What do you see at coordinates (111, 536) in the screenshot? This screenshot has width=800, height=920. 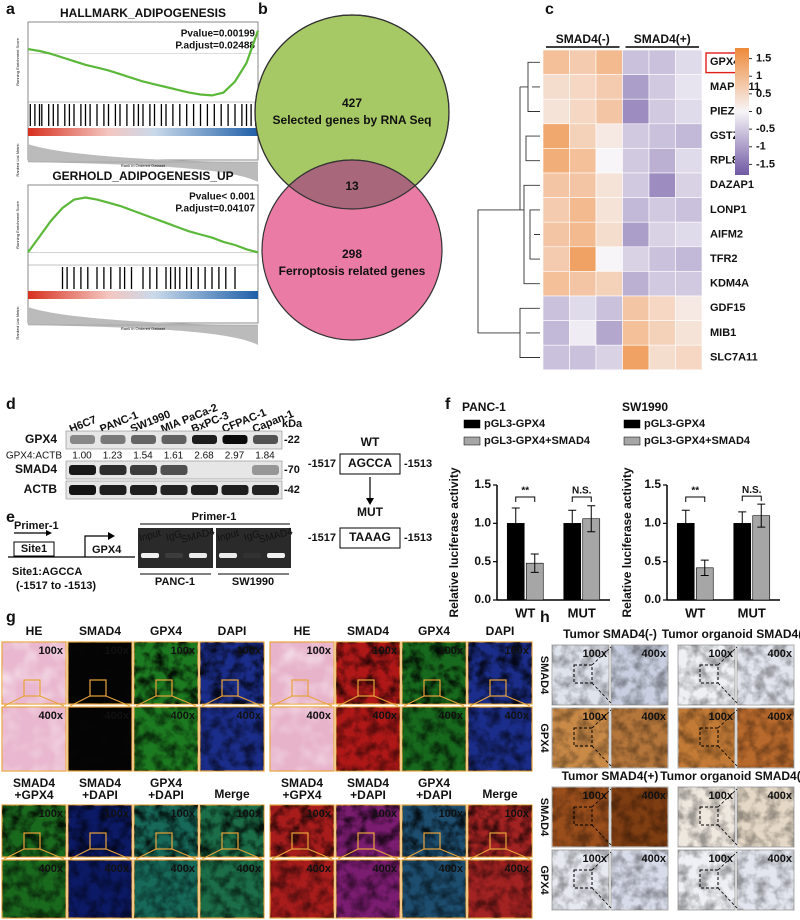 I see `arrow` at bounding box center [111, 536].